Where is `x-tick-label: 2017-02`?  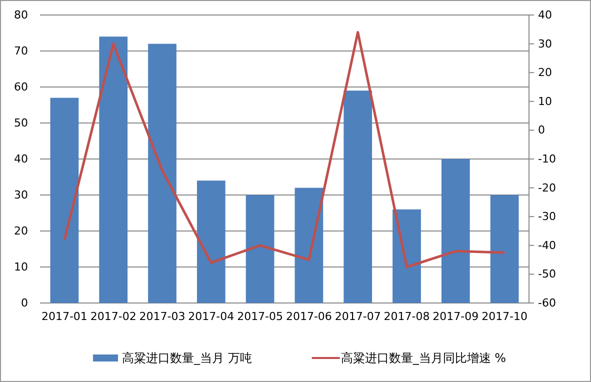 x-tick-label: 2017-02 is located at coordinates (113, 316).